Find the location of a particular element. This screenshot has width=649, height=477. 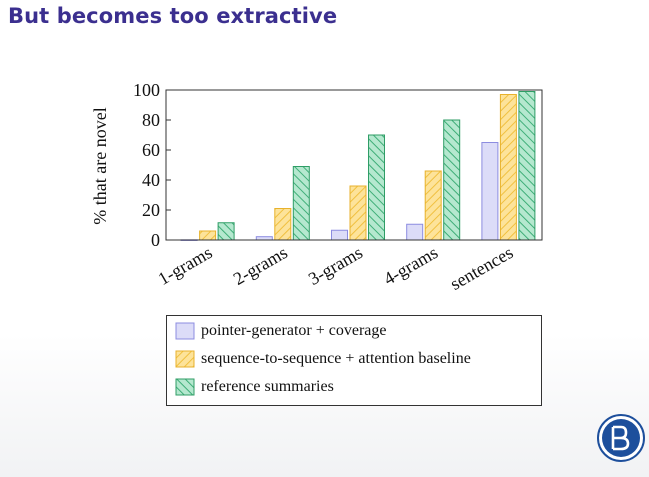

y-tick-label: 80 is located at coordinates (151, 120).